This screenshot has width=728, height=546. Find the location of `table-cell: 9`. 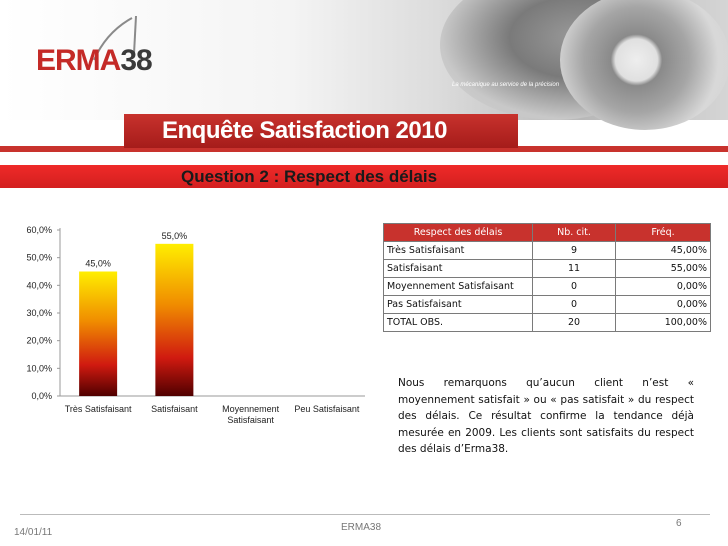

table-cell: 9 is located at coordinates (574, 250).